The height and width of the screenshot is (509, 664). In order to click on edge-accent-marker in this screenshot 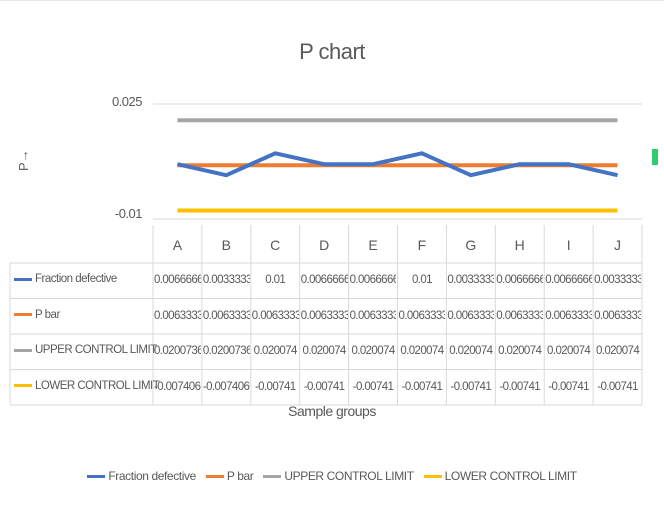, I will do `click(655, 157)`.